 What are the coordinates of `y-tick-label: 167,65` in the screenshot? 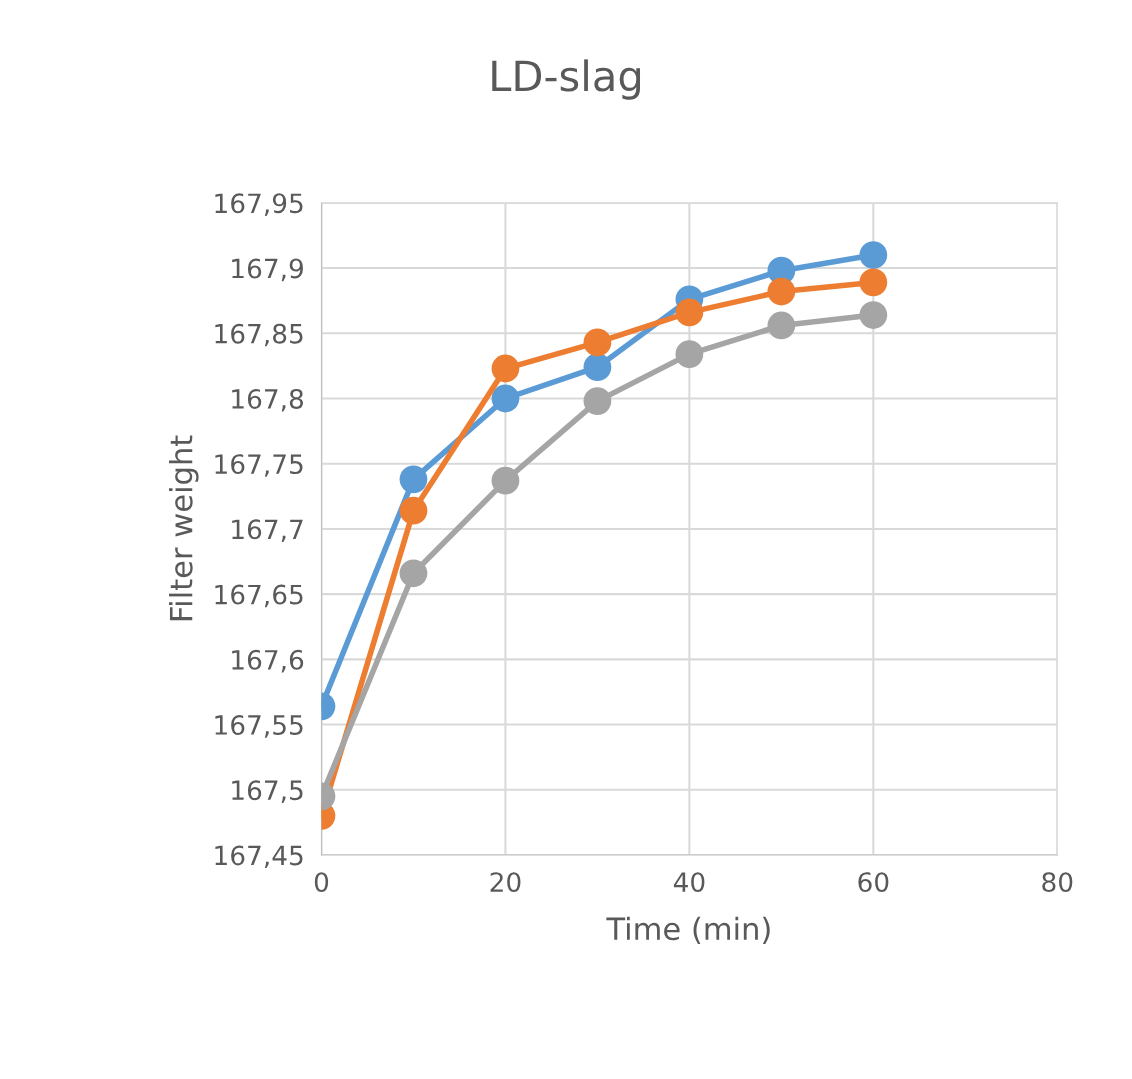 It's located at (259, 596).